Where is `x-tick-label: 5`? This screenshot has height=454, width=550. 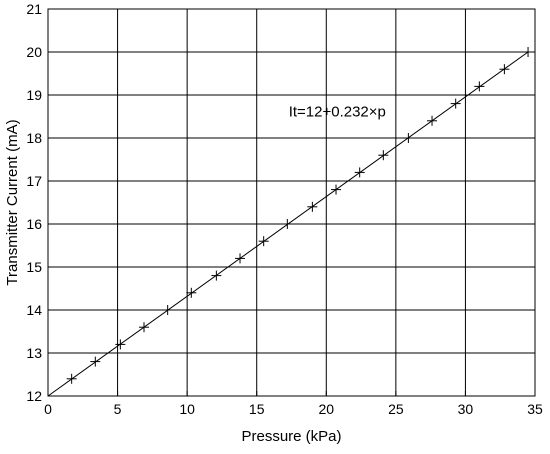 x-tick-label: 5 is located at coordinates (118, 409).